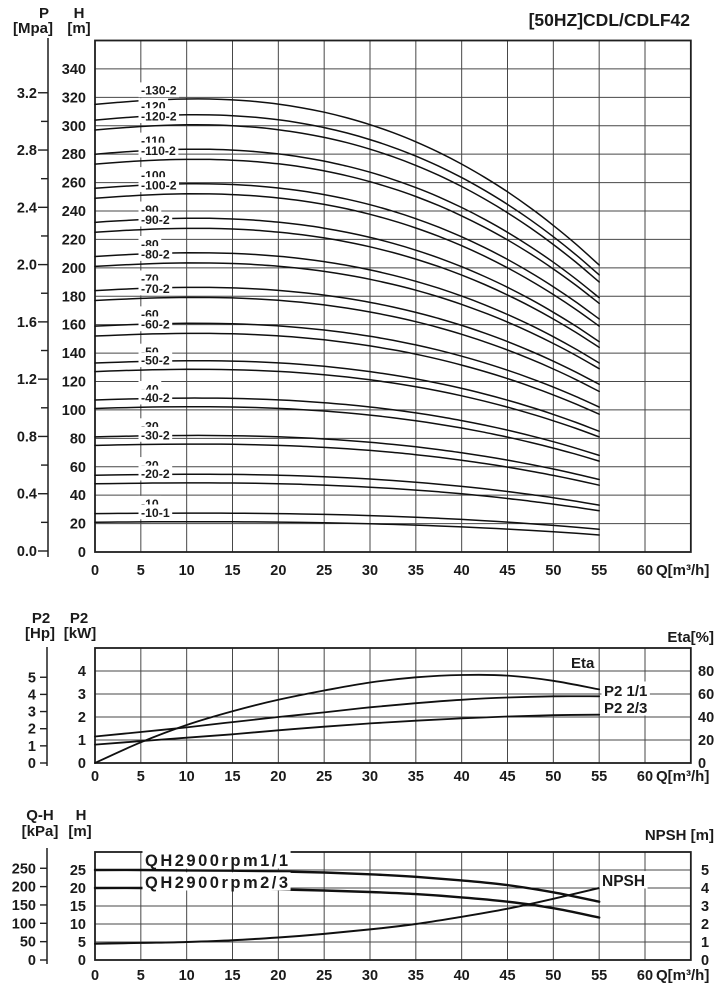 The image size is (723, 1000). I want to click on svg-text: 1.6, so click(27, 323).